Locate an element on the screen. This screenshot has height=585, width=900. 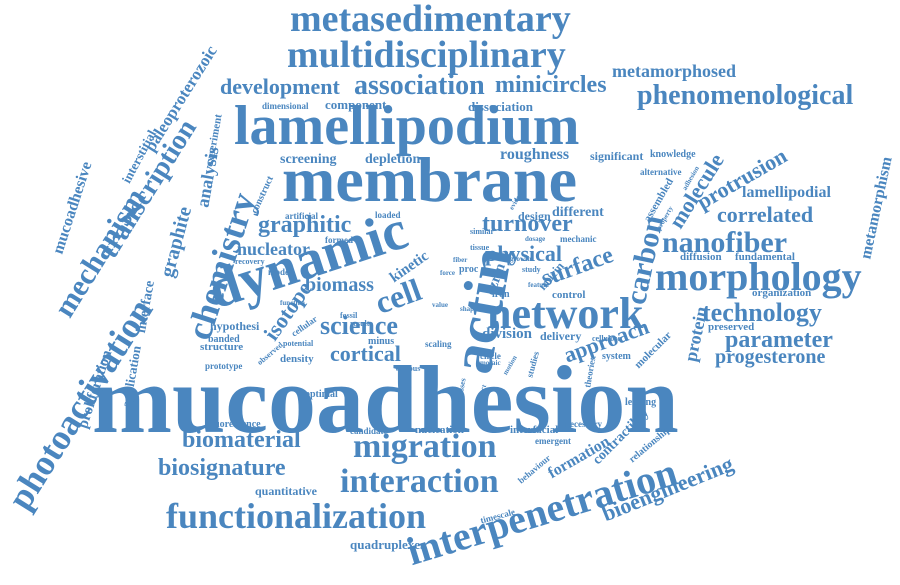
word-biosignature: biosignature is located at coordinates (222, 468).